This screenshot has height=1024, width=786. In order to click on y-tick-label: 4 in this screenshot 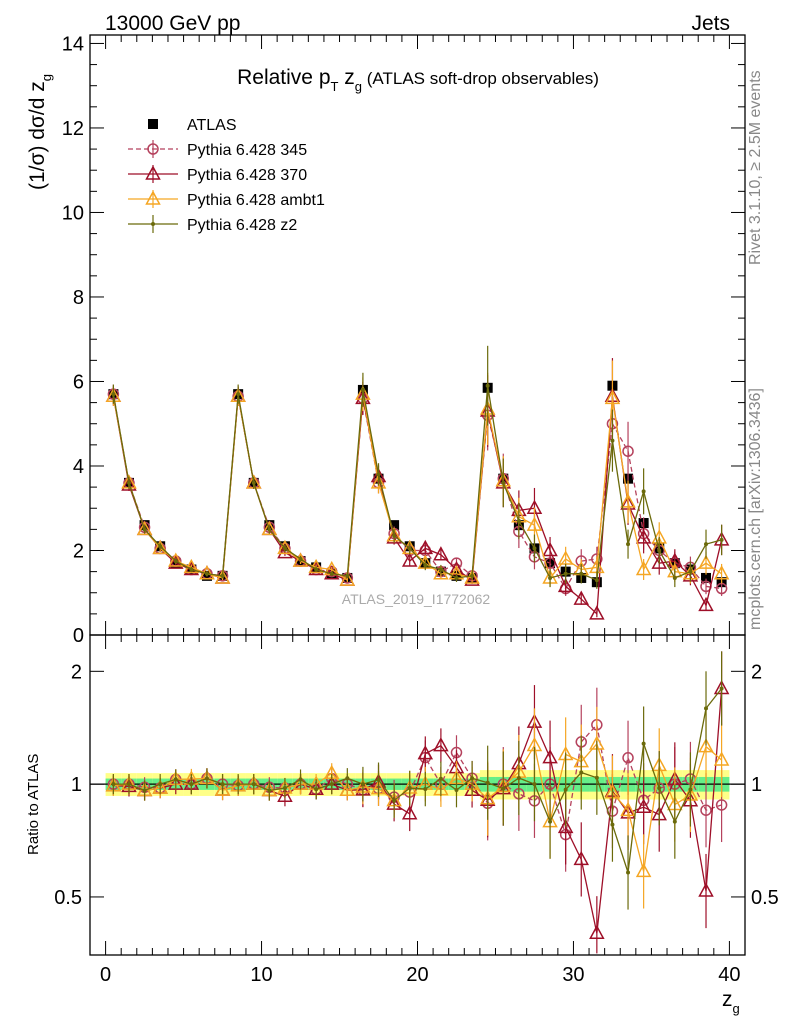, I will do `click(78, 467)`.